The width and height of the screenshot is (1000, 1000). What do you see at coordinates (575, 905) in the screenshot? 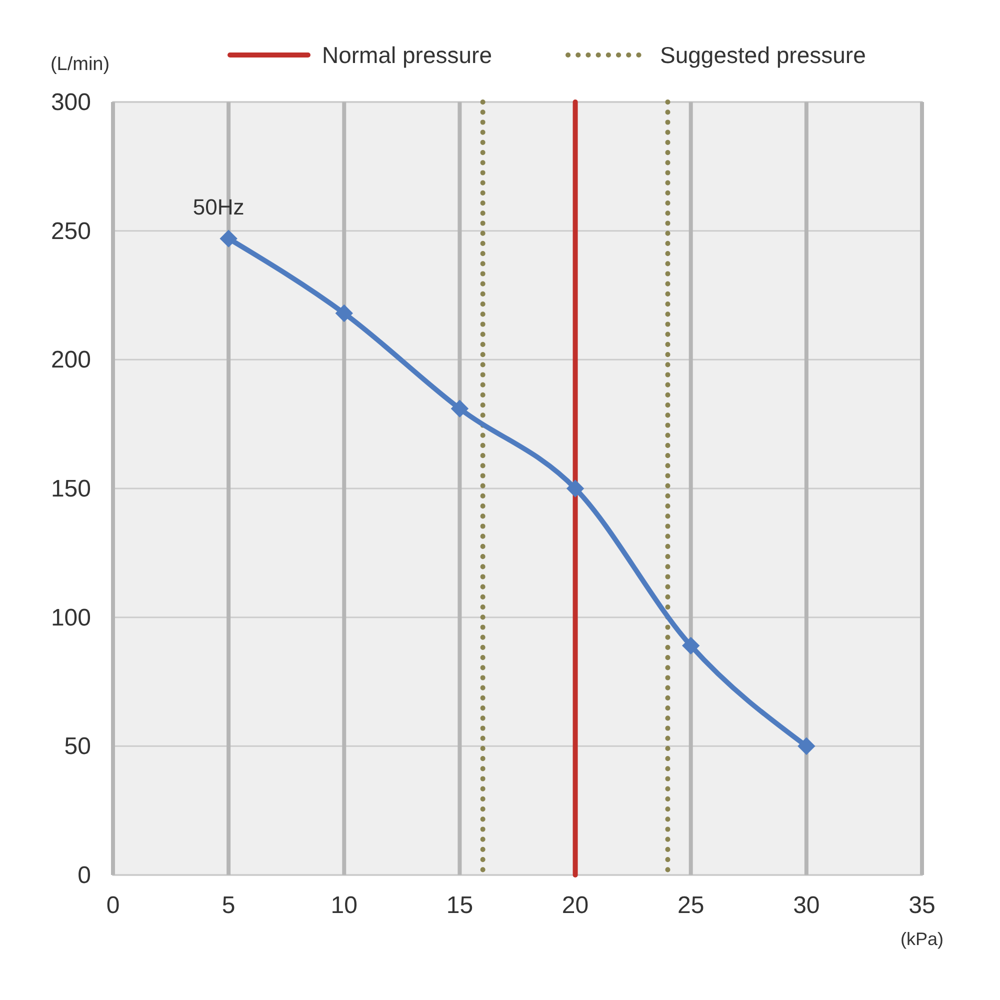
I see `x-tick-label: 20` at bounding box center [575, 905].